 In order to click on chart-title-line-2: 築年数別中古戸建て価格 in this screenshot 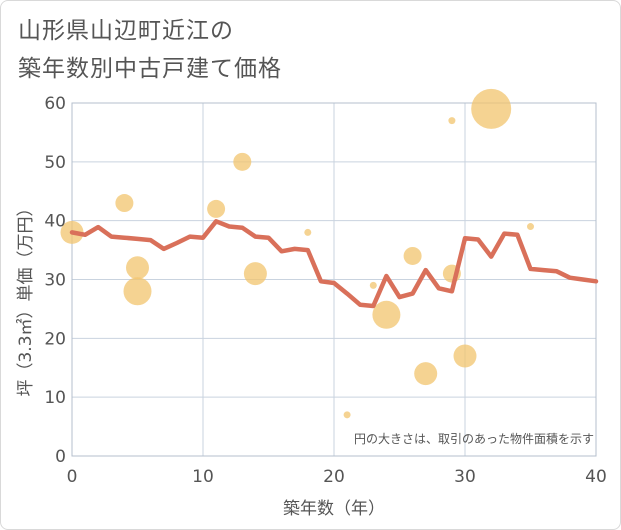, I will do `click(150, 69)`.